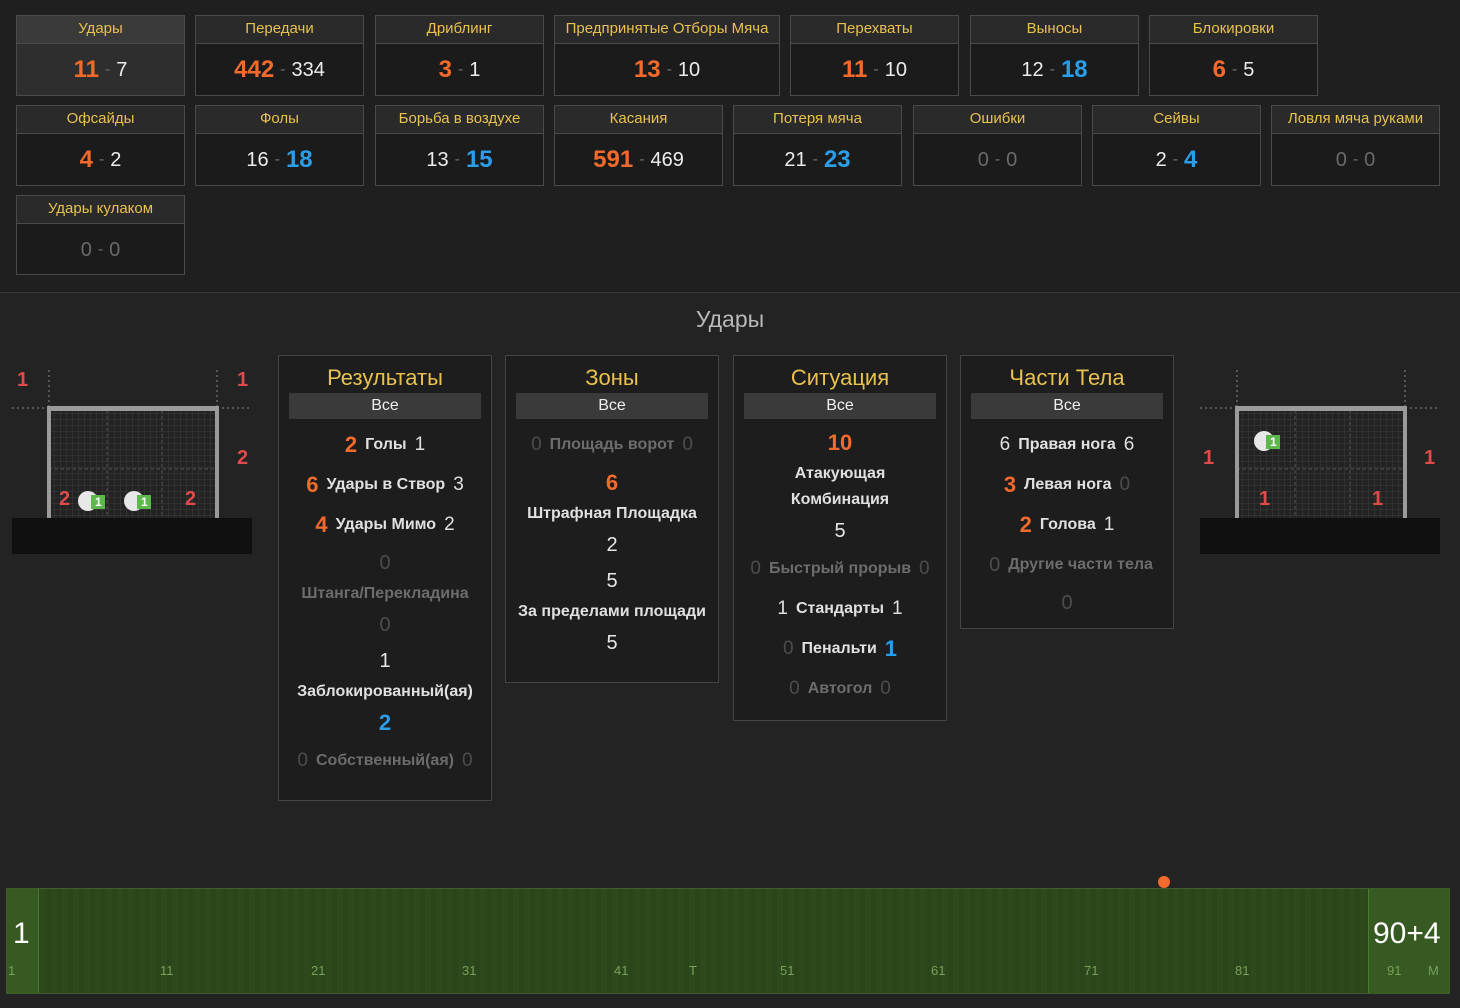 This screenshot has width=1460, height=1008. Describe the element at coordinates (795, 159) in the screenshot. I see `stat-home: 21` at that location.